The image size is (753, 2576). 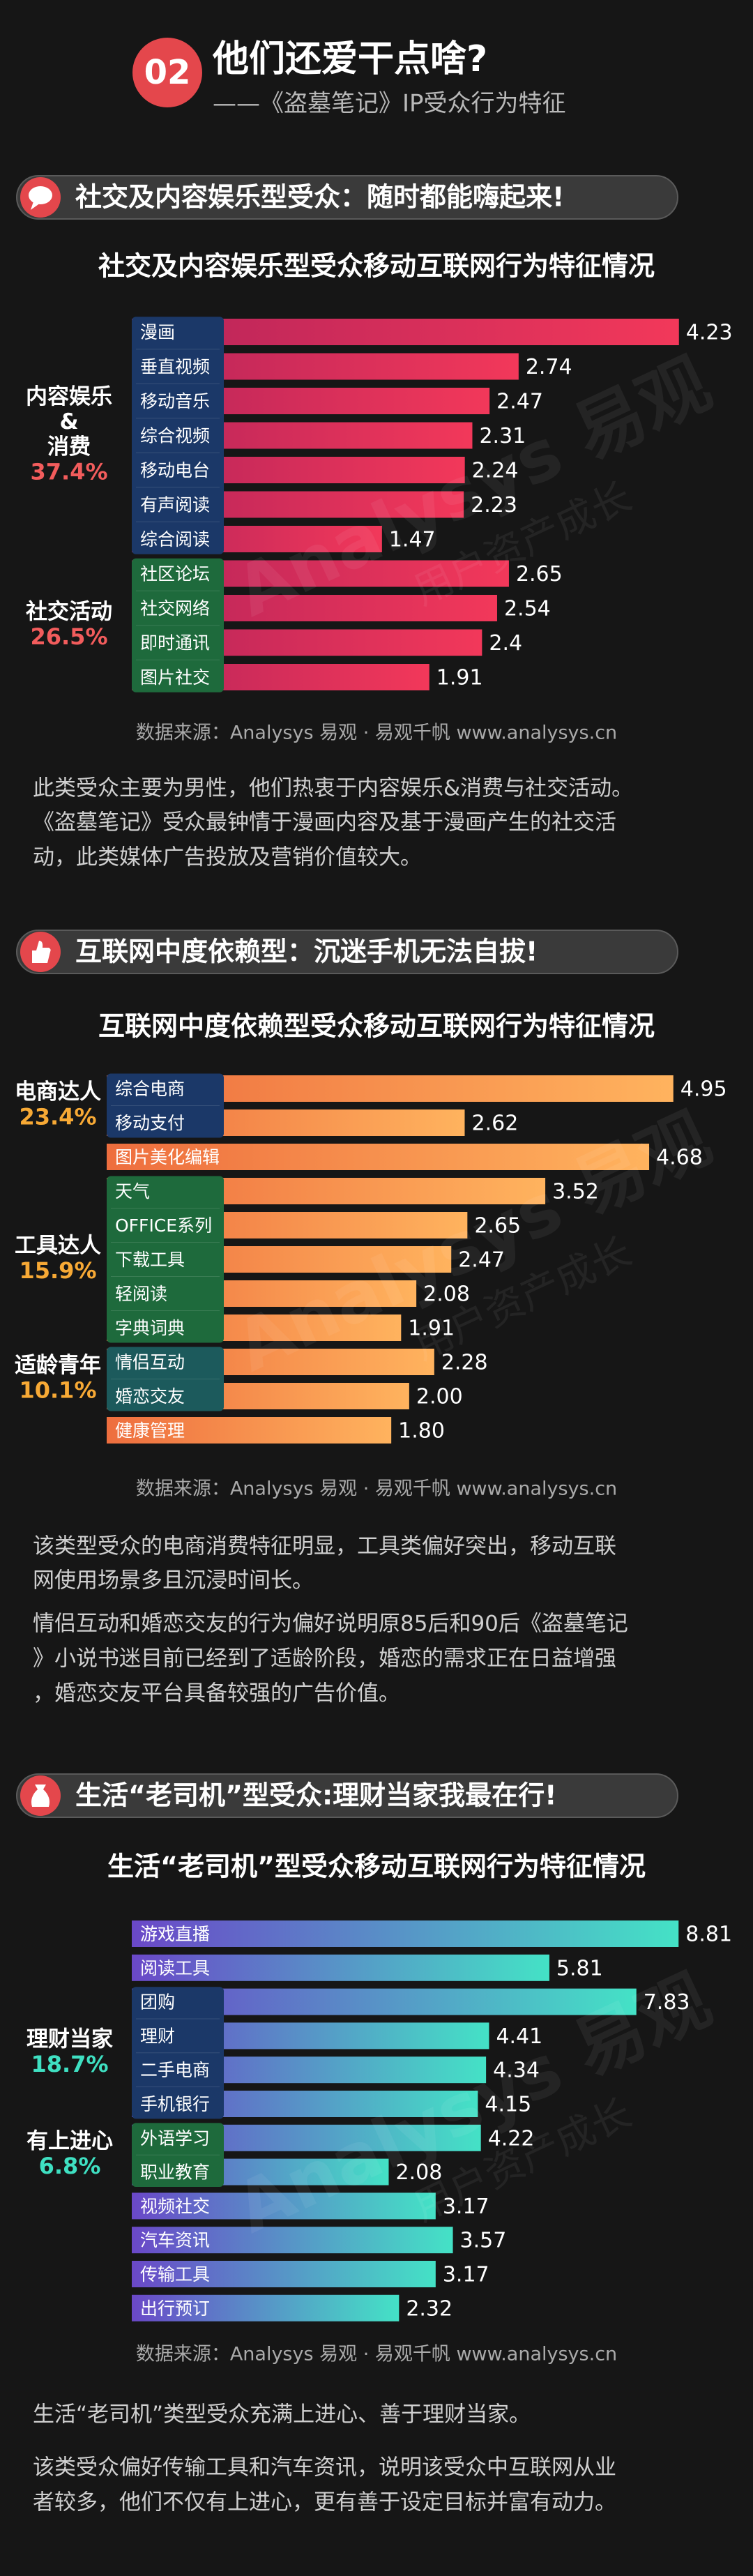 What do you see at coordinates (69, 447) in the screenshot?
I see `group-name: 消费` at bounding box center [69, 447].